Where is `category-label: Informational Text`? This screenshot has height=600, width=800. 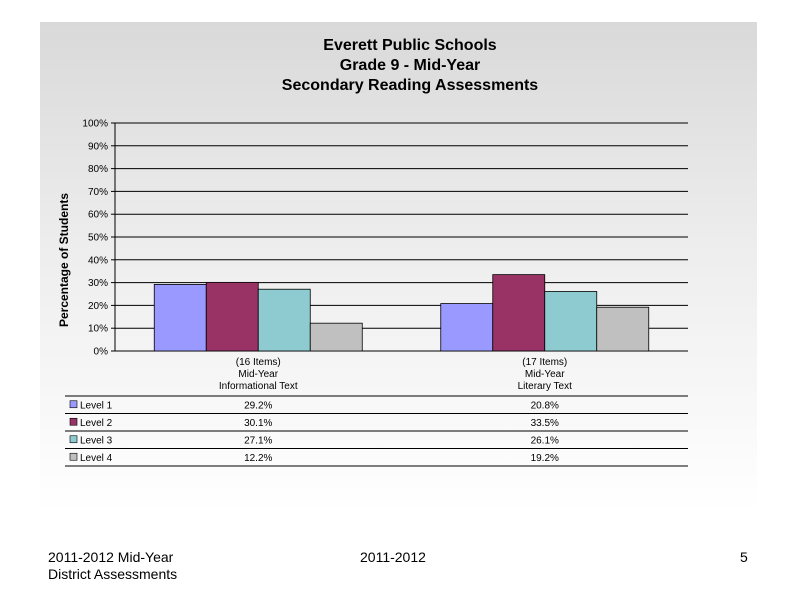 category-label: Informational Text is located at coordinates (258, 386).